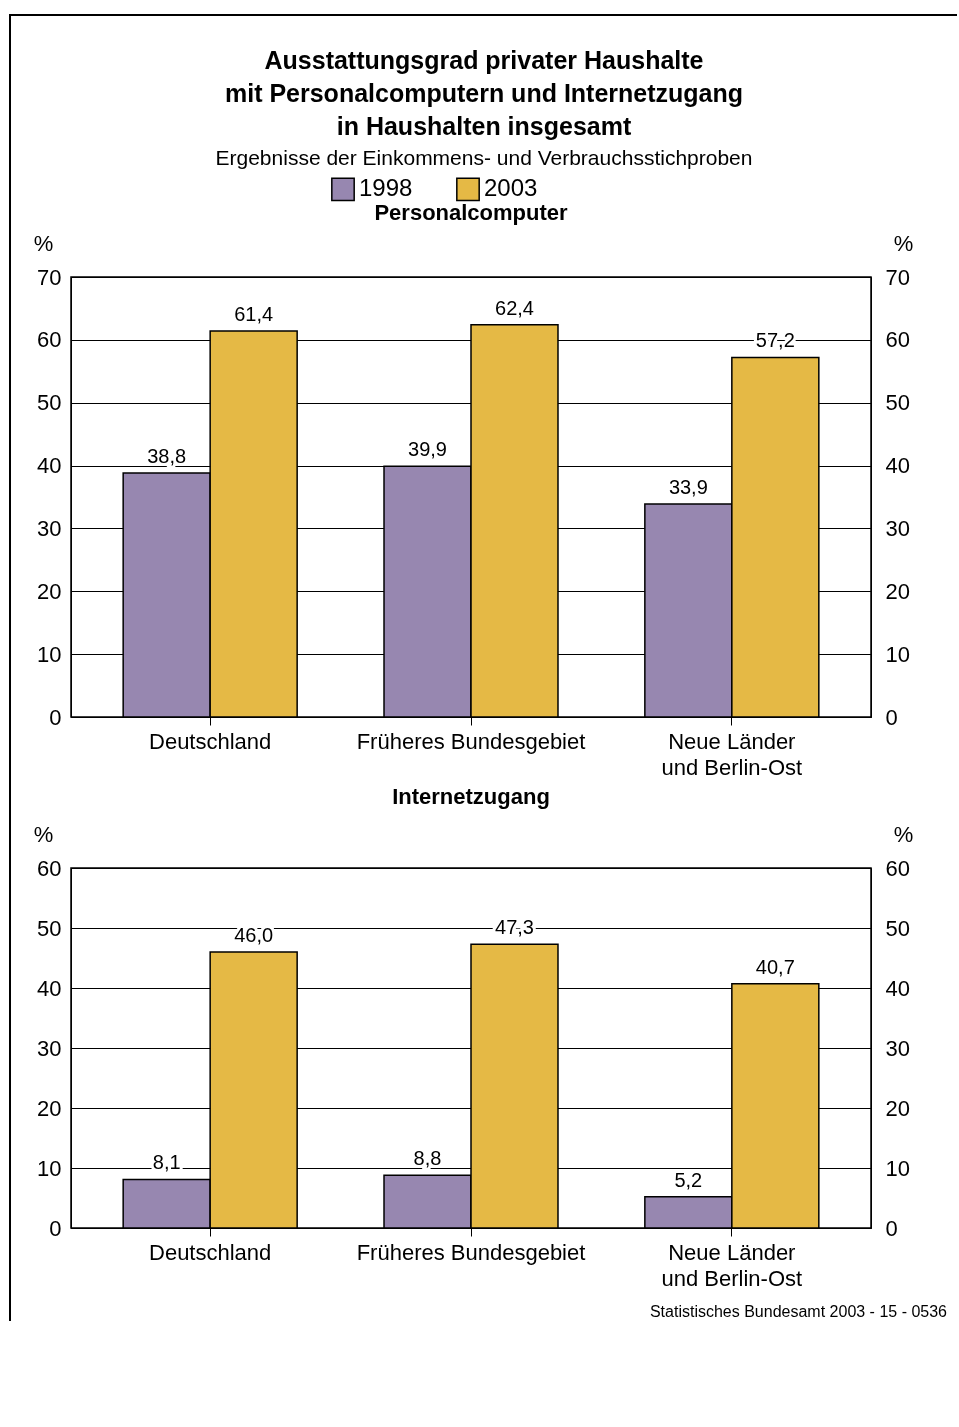  Describe the element at coordinates (254, 935) in the screenshot. I see `data-label: 46,0` at that location.